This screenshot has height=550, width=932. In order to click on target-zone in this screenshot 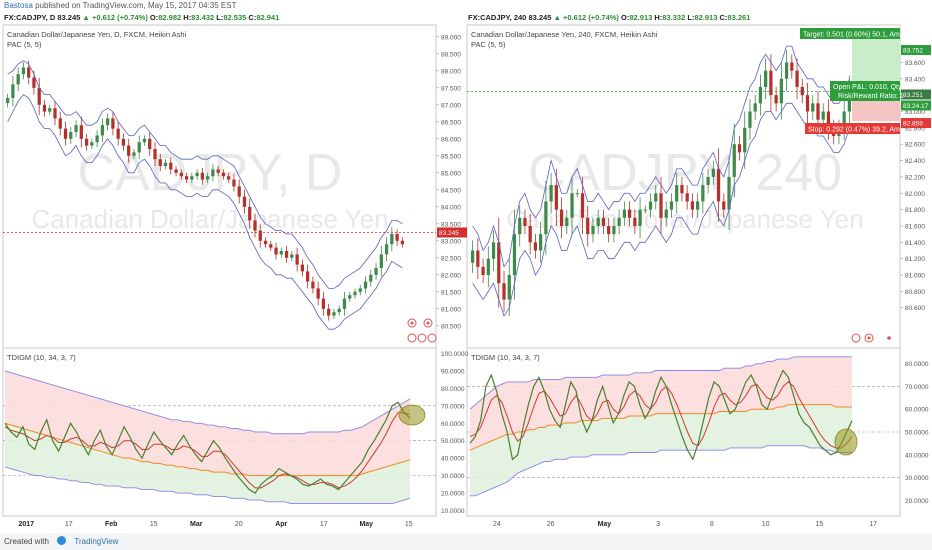, I will do `click(876, 57)`.